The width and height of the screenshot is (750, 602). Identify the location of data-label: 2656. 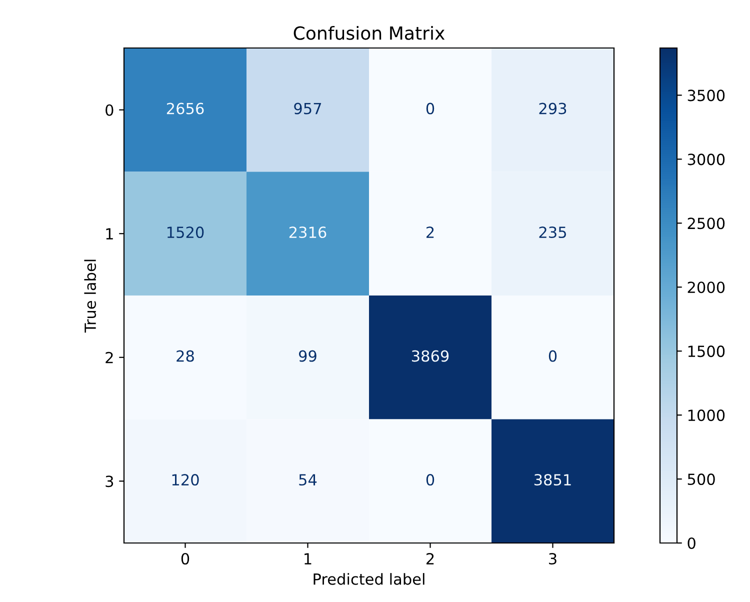
(185, 108).